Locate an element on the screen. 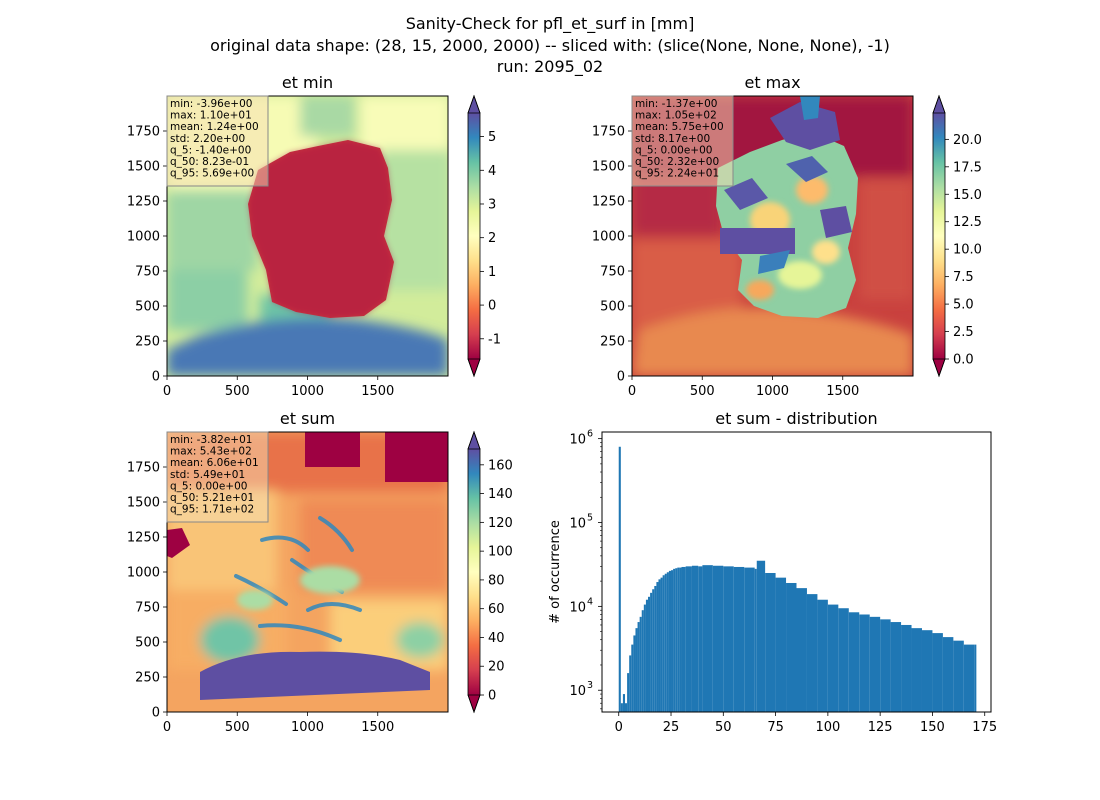 This screenshot has height=800, width=1100. x-tick-label: 100 is located at coordinates (827, 727).